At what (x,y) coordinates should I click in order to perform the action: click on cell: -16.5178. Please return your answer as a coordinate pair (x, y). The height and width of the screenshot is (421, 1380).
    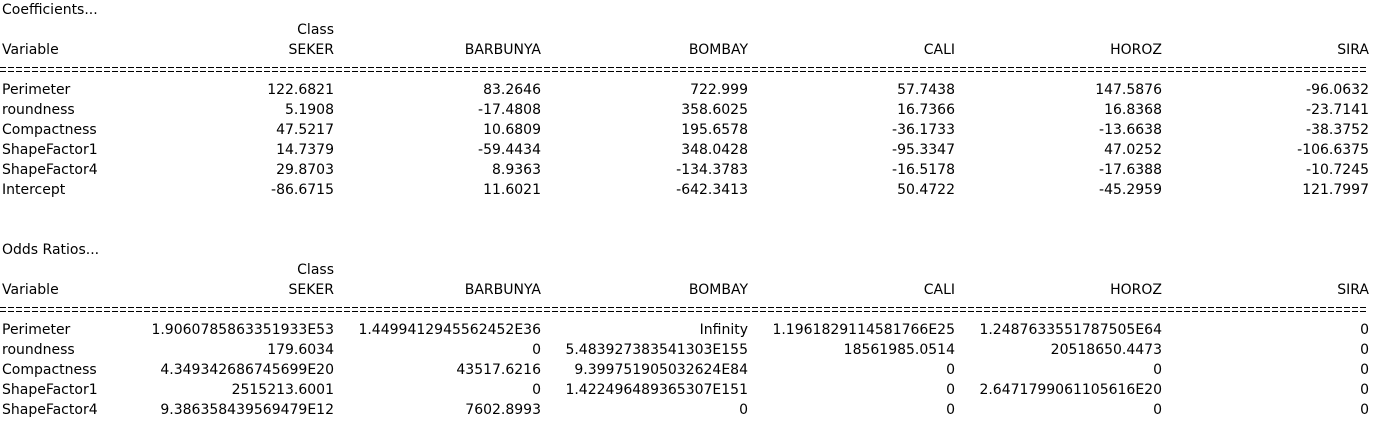
    Looking at the image, I should click on (923, 170).